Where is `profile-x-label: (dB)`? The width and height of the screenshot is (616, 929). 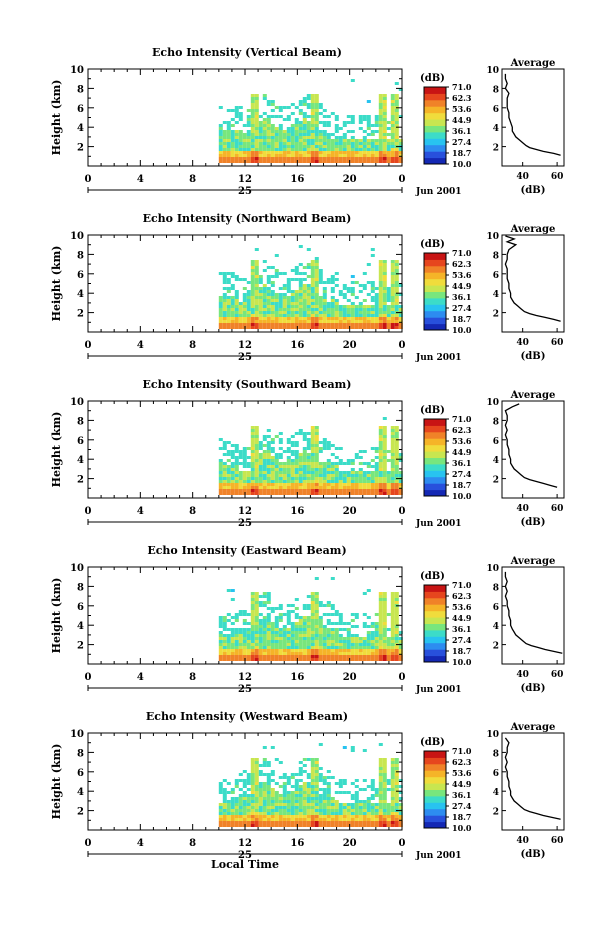 profile-x-label: (dB) is located at coordinates (533, 190).